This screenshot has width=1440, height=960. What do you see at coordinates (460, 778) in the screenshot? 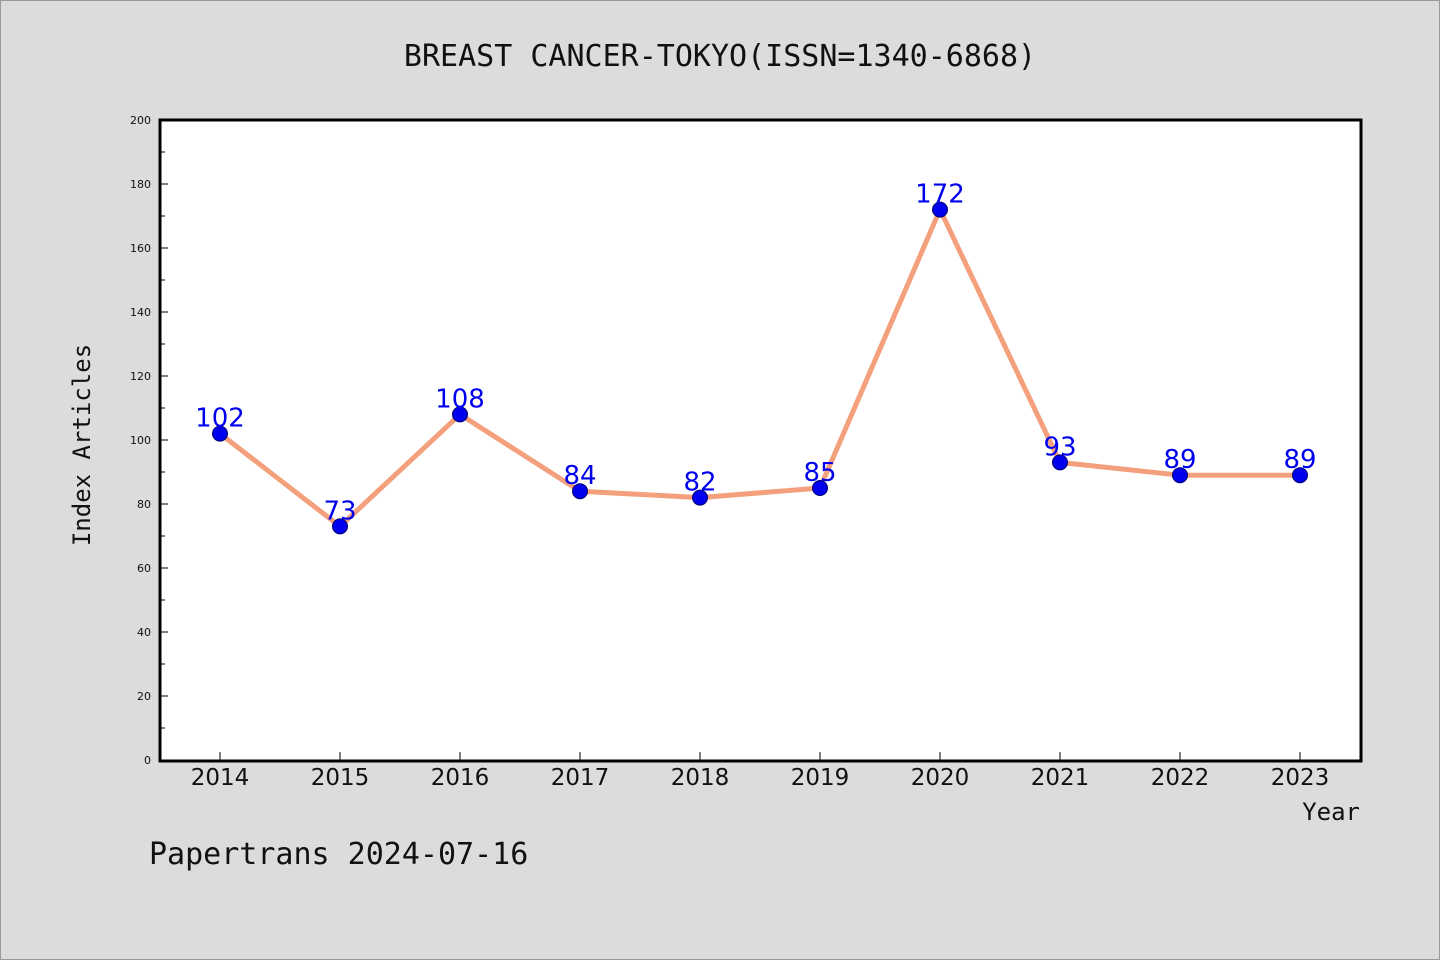
I see `x-tick-label: 2016` at bounding box center [460, 778].